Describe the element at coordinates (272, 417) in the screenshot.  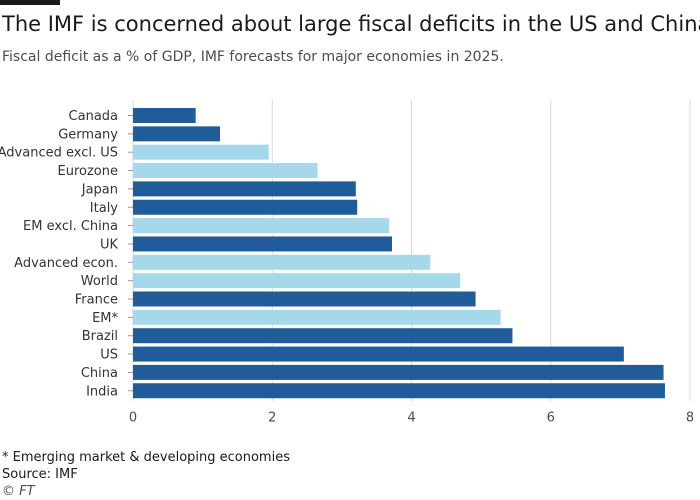
I see `x-tick-label: 2` at that location.